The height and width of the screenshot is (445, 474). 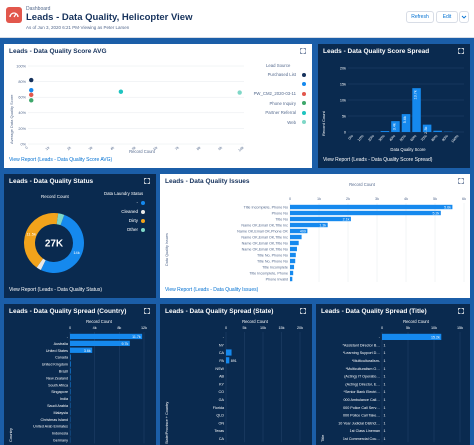 I want to click on category-label: ON, so click(x=221, y=423).